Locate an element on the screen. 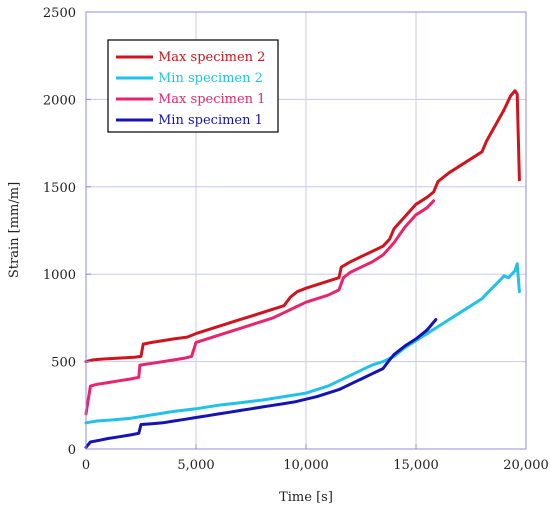  legend-label-max-specimen-2: Max specimen 2 is located at coordinates (211, 57).